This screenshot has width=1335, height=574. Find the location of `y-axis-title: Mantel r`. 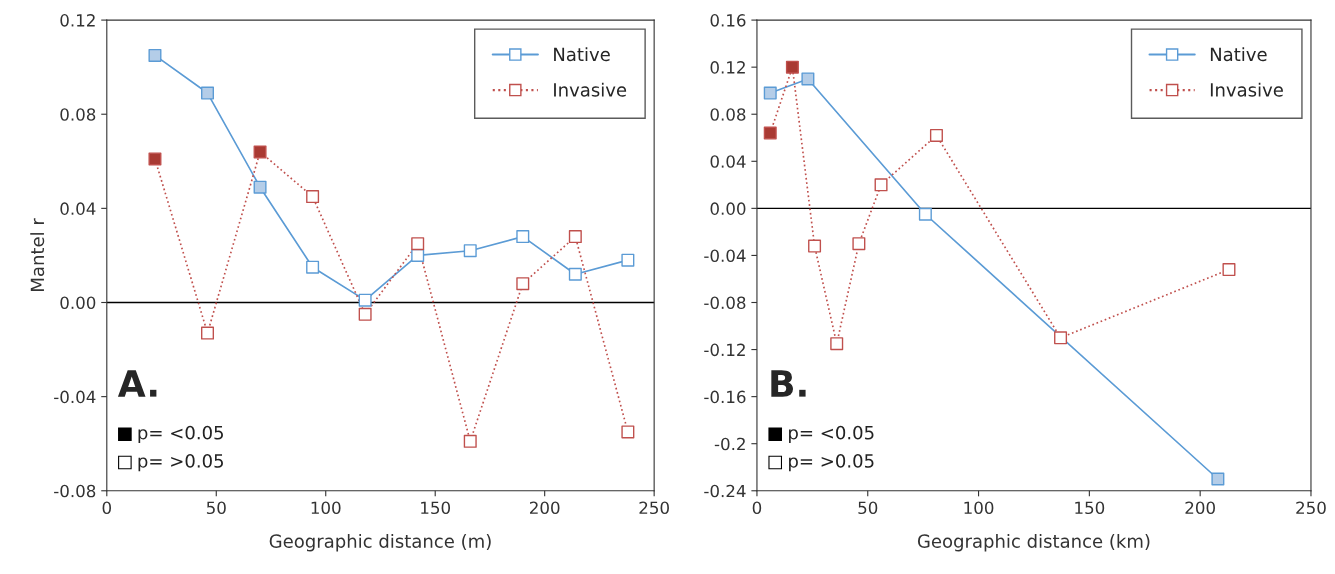

y-axis-title: Mantel r is located at coordinates (37, 254).